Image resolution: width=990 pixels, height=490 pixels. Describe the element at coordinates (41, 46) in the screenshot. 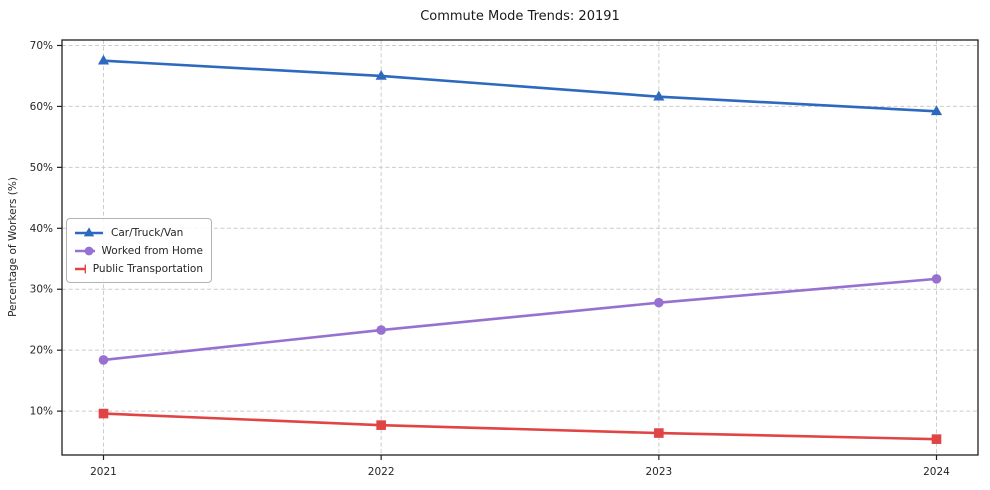

I see `y-tick-label: 70%` at that location.